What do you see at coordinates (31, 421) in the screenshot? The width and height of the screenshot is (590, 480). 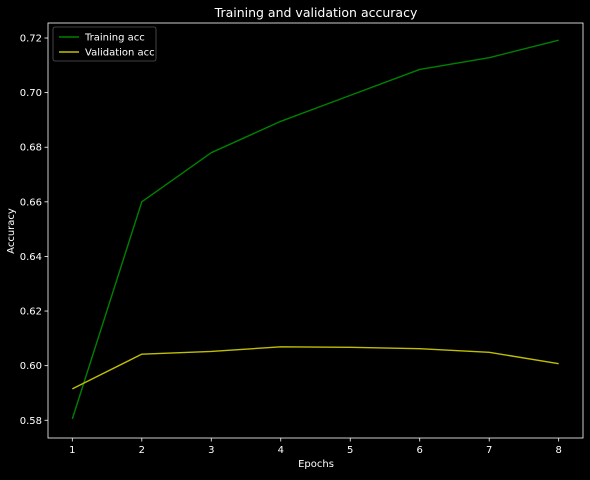 I see `y-tick-label-0: 0.58` at bounding box center [31, 421].